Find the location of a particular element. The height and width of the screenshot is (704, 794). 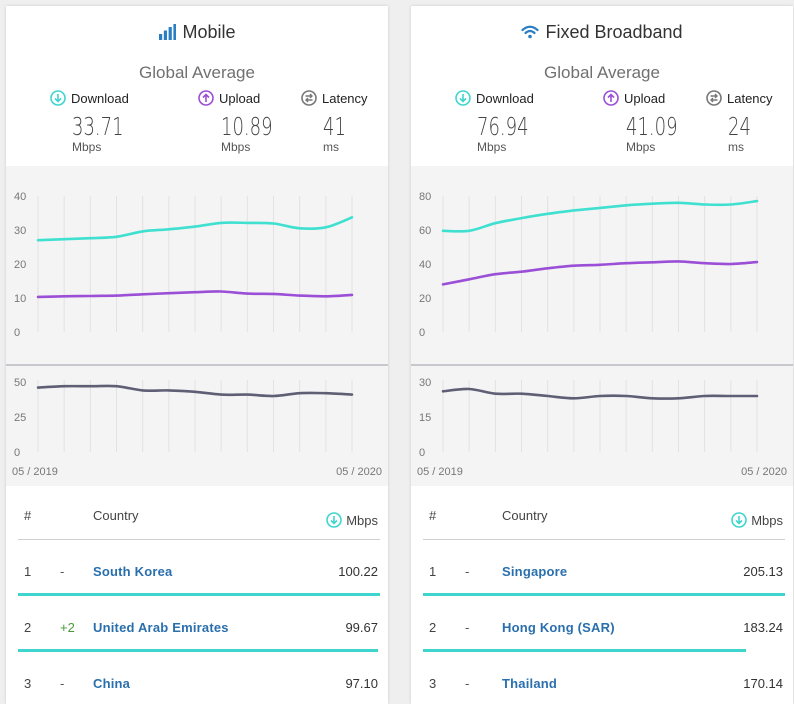

y-tick-label: 15 is located at coordinates (425, 418).